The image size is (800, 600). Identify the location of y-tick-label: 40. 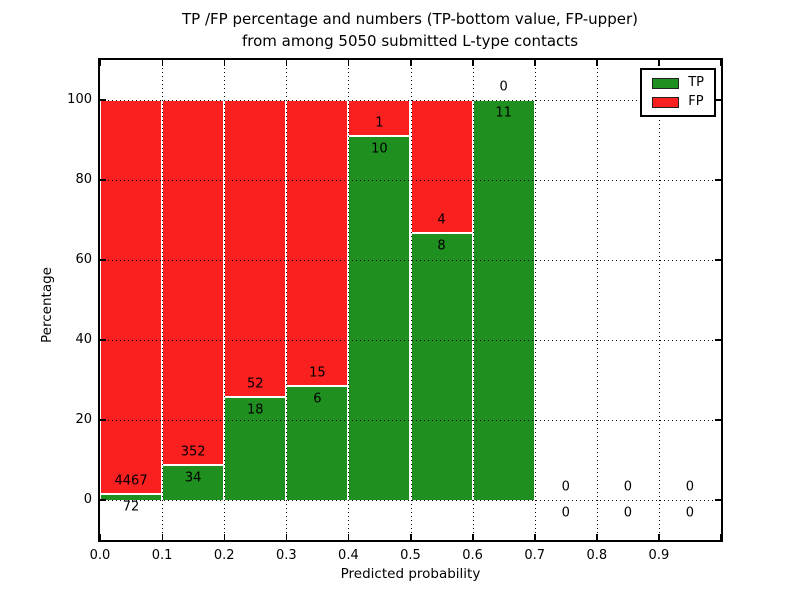
(83, 339).